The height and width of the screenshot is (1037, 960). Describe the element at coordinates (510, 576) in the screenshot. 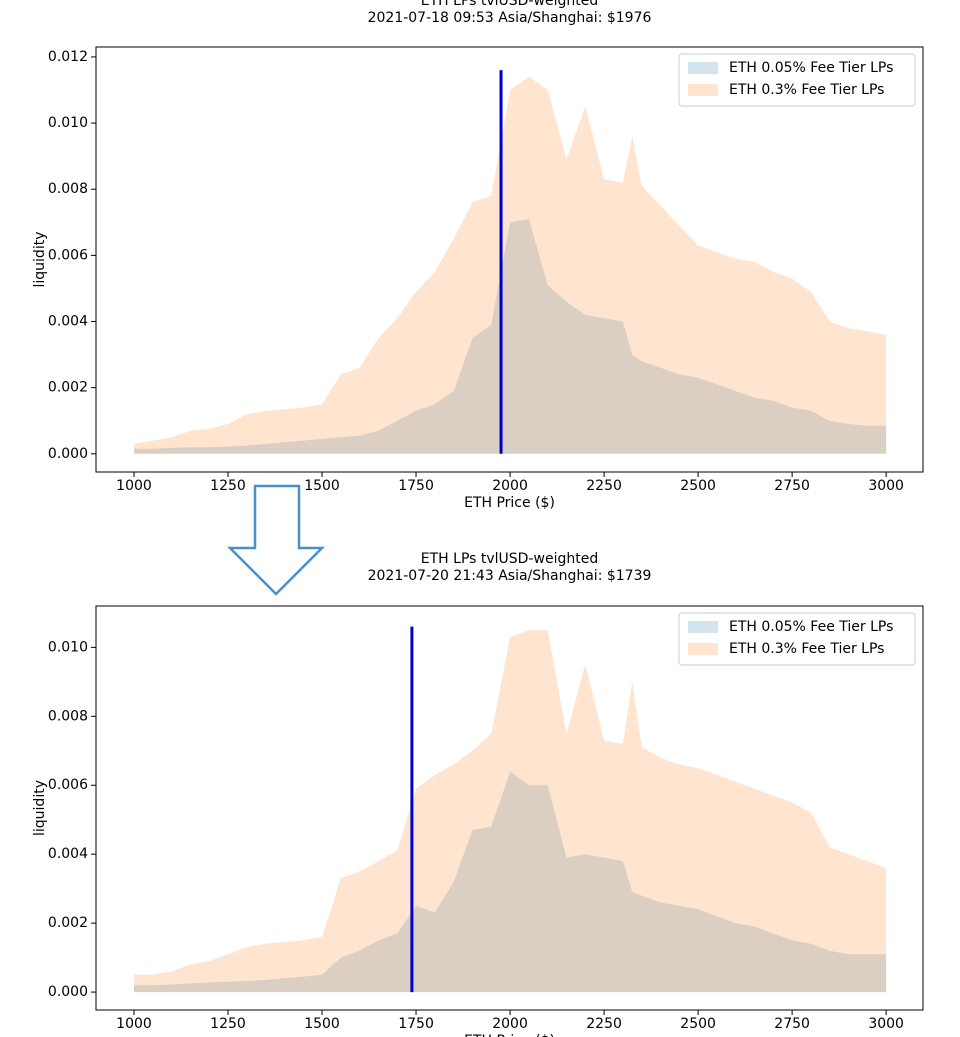

I see `chart-subtitle: 2021-07-20 21:43 Asia/Shanghai: $1739` at that location.